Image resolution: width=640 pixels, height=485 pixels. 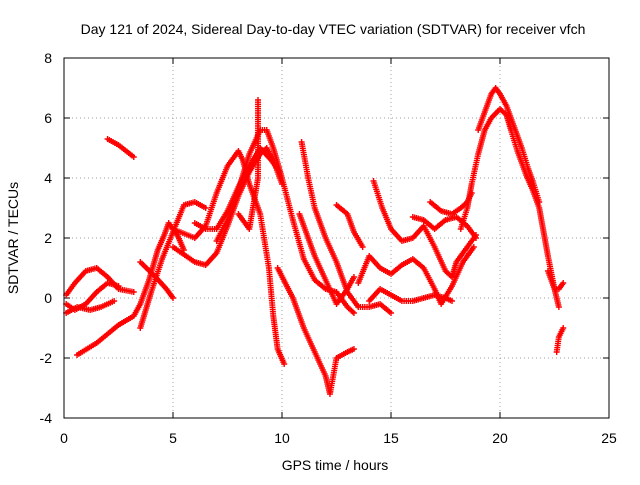 What do you see at coordinates (391, 438) in the screenshot?
I see `x-tick-label: 15` at bounding box center [391, 438].